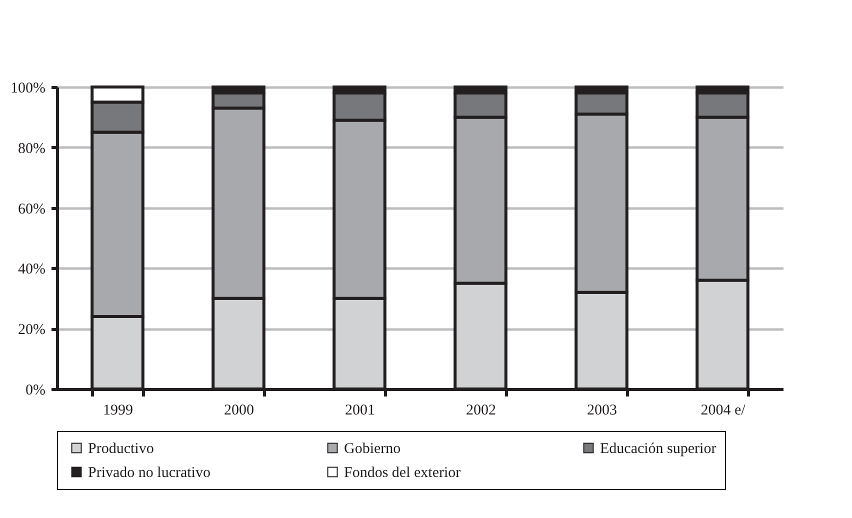 The image size is (852, 518). What do you see at coordinates (402, 473) in the screenshot?
I see `legend-label: Fondos del exterior` at bounding box center [402, 473].